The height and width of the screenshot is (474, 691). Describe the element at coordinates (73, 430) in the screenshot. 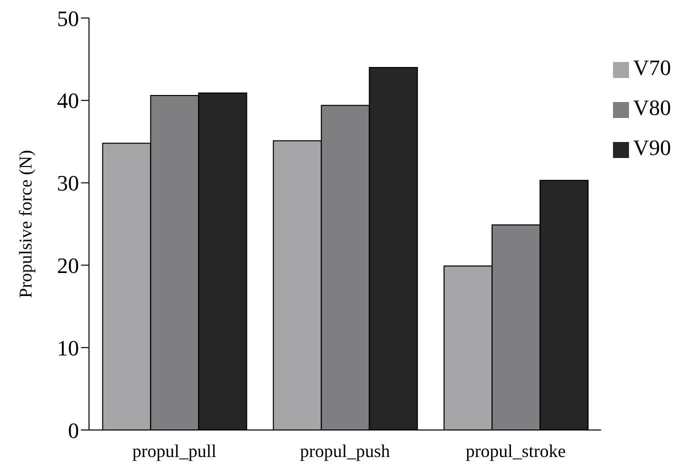

I see `y-tick-label: 0` at that location.